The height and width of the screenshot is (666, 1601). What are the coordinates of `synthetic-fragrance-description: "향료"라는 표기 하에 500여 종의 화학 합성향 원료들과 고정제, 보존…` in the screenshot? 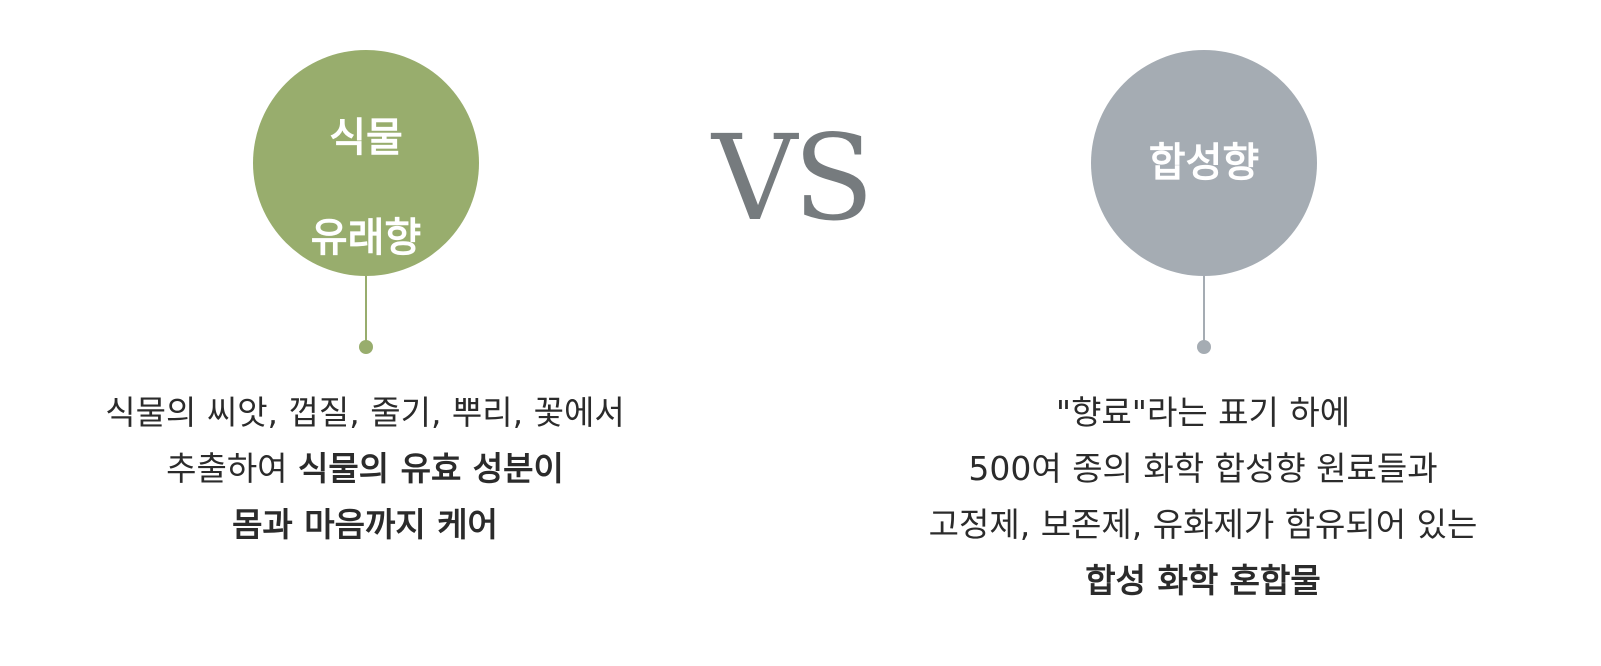 It's located at (1203, 497).